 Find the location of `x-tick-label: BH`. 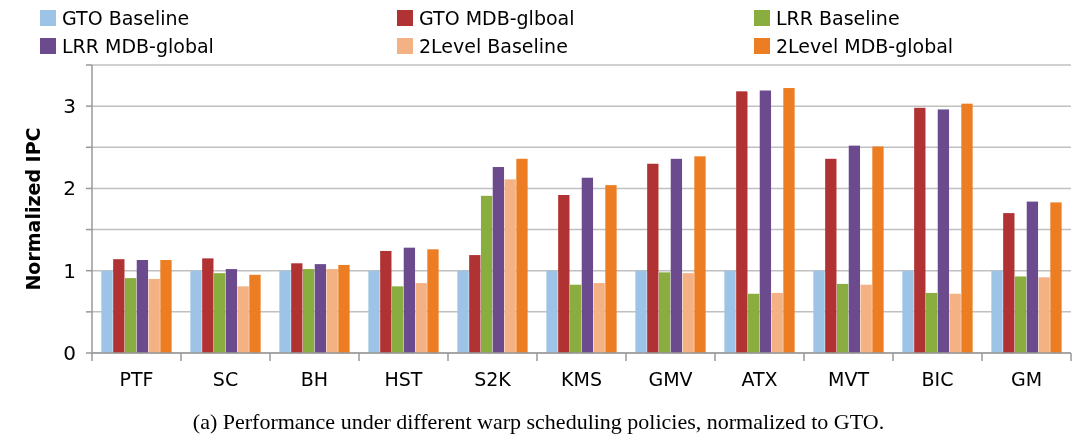

x-tick-label: BH is located at coordinates (314, 379).